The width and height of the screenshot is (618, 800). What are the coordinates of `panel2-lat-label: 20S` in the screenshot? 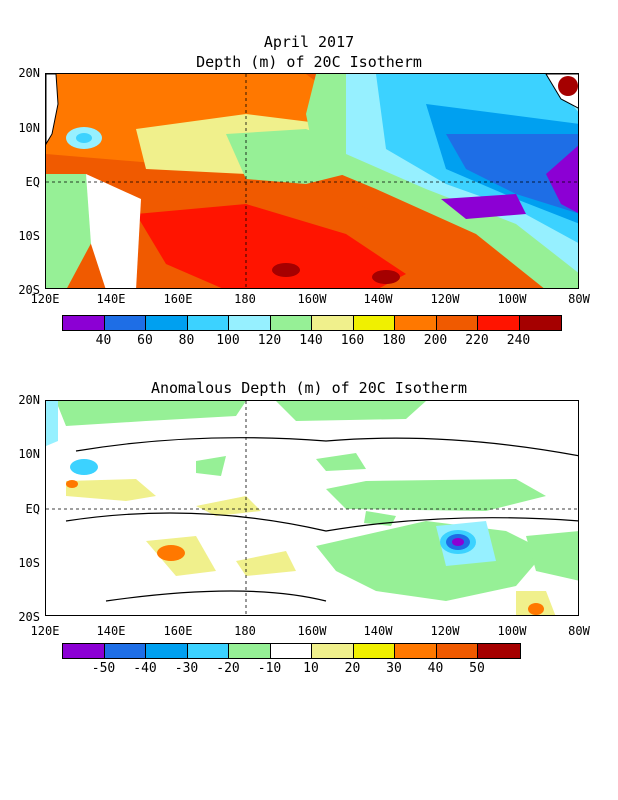 It's located at (29, 617).